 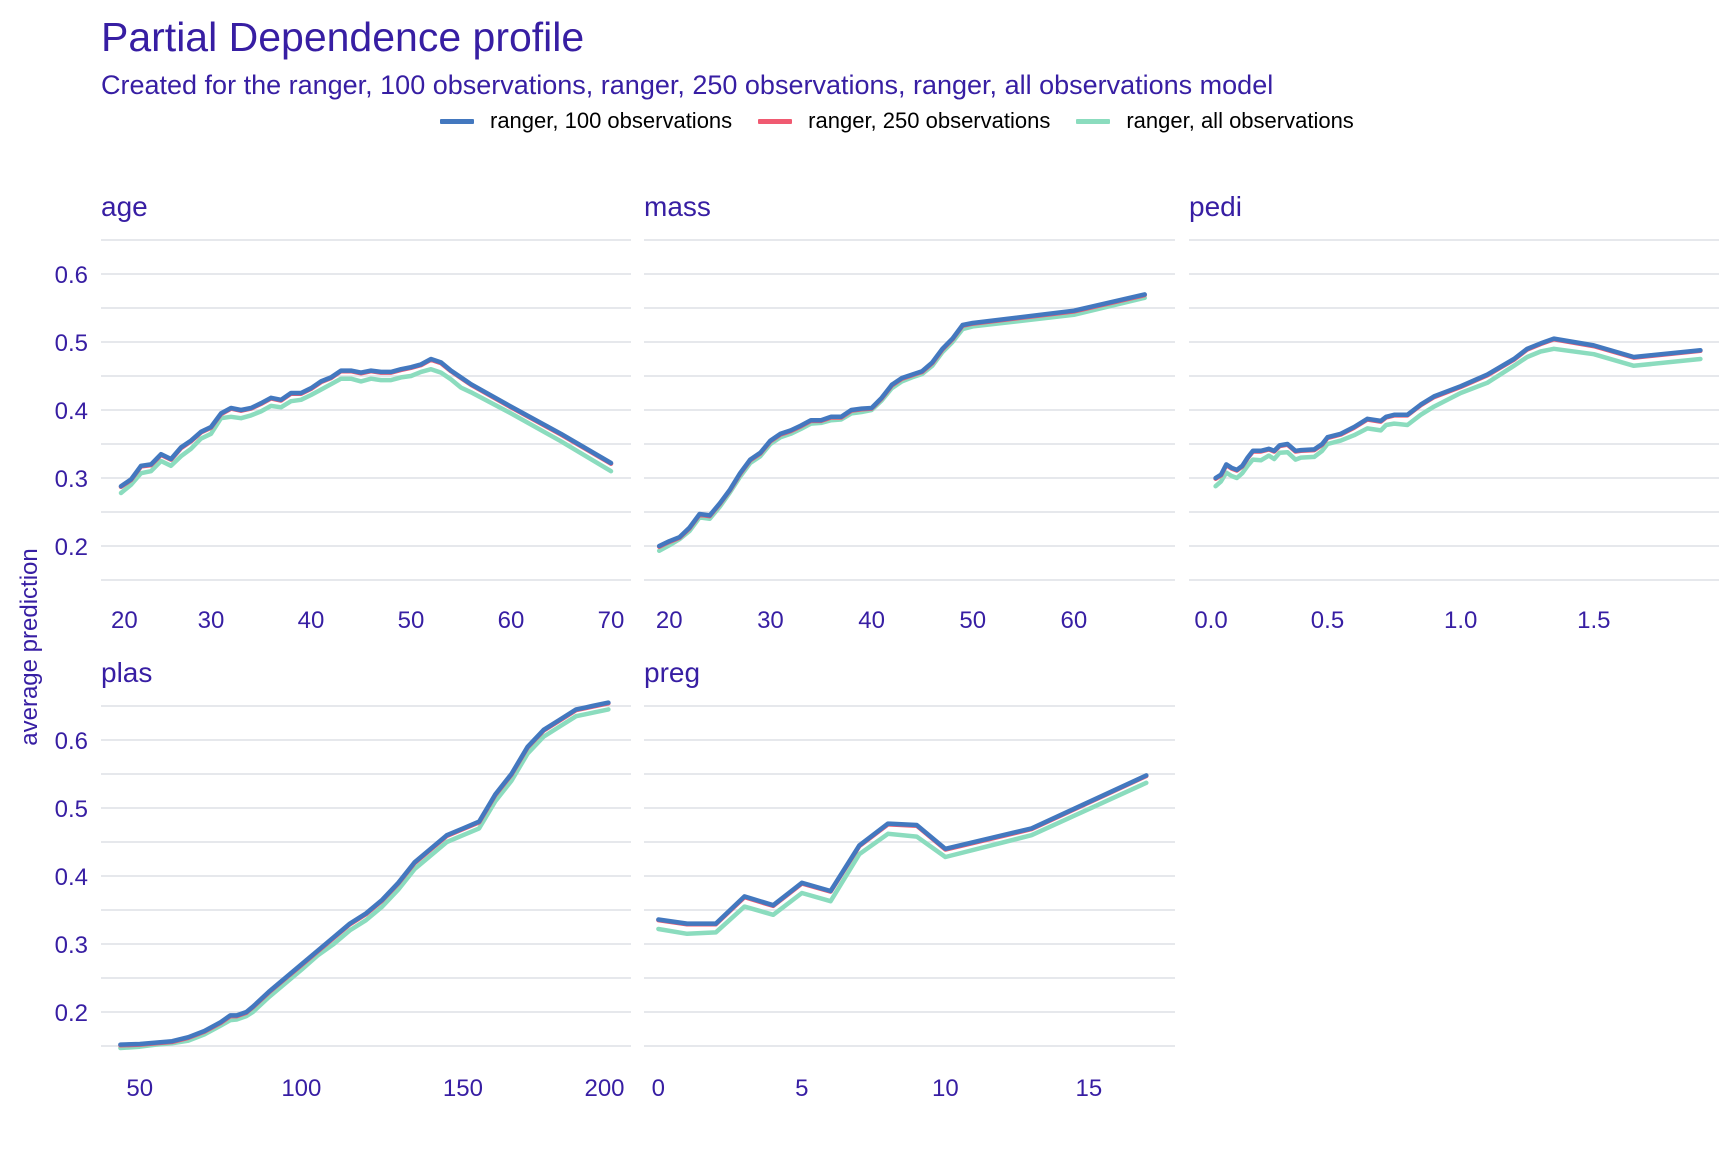 What do you see at coordinates (604, 1088) in the screenshot?
I see `x-tick-label: 200` at bounding box center [604, 1088].